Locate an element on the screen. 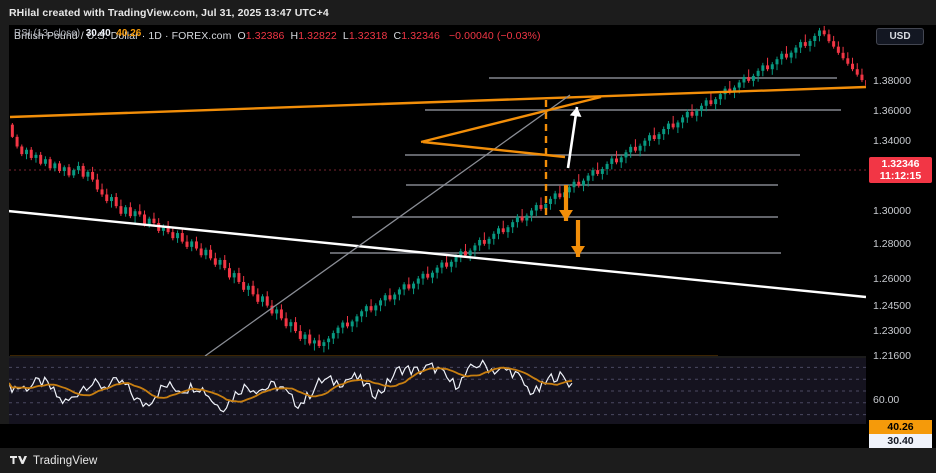 The width and height of the screenshot is (936, 473). rsi-legend-title: RSI (13, close) is located at coordinates (47, 33).